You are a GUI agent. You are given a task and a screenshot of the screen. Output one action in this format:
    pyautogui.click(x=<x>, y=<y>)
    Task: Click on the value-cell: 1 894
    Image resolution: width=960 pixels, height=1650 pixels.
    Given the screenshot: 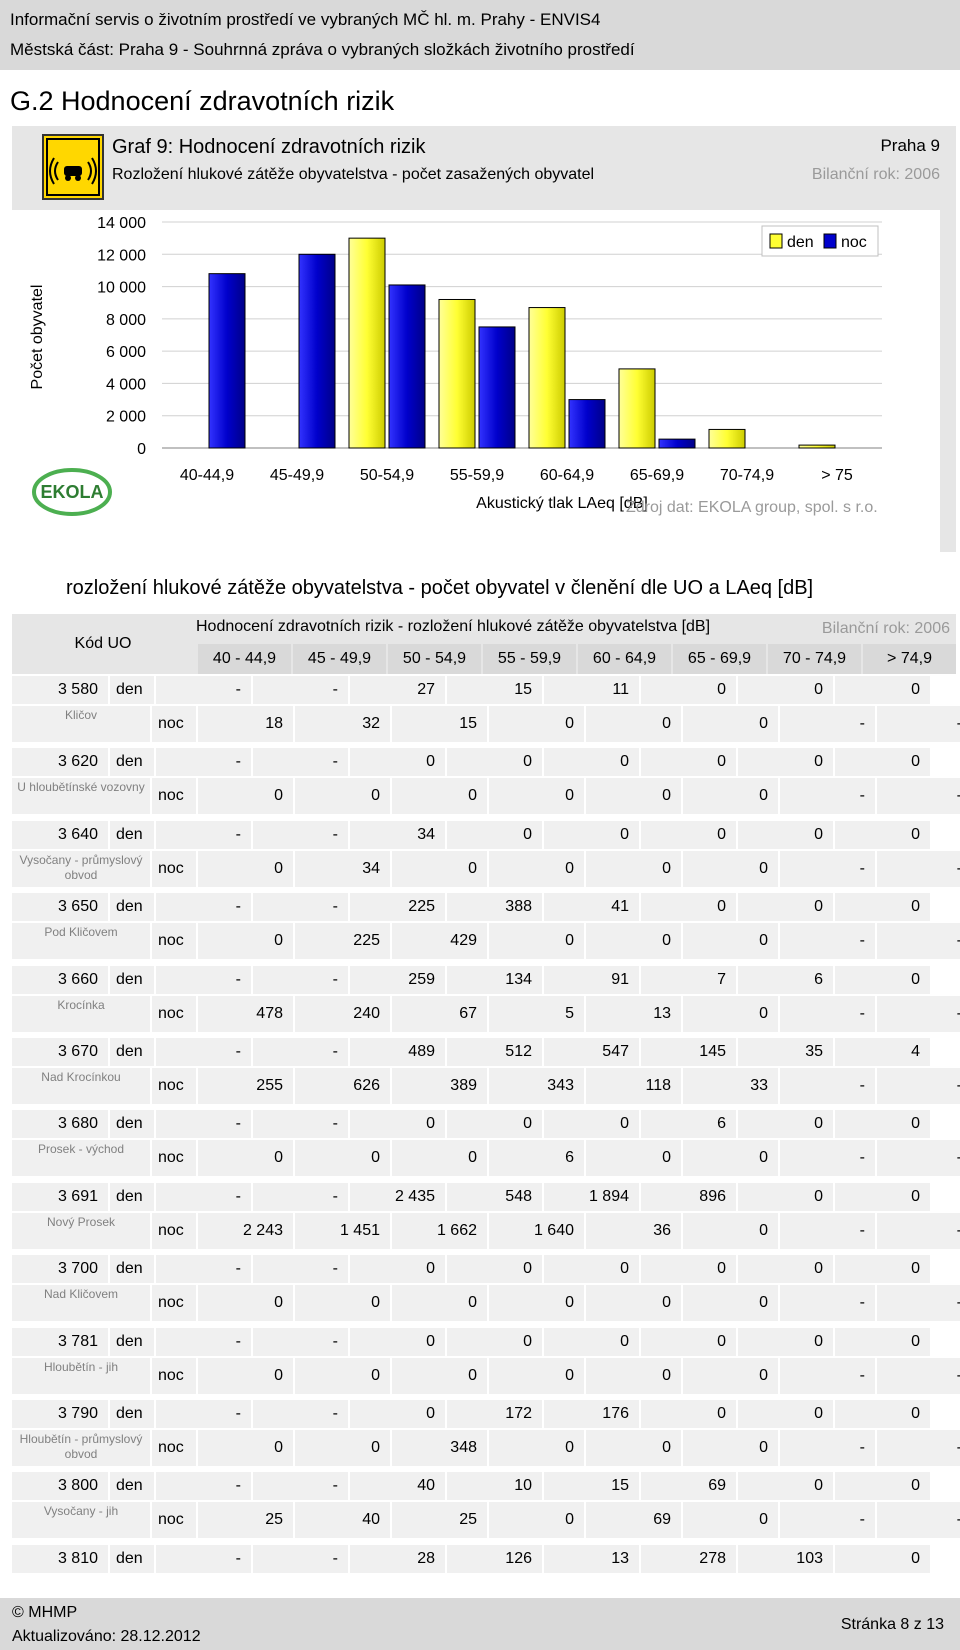 What is the action you would take?
    pyautogui.click(x=591, y=1196)
    